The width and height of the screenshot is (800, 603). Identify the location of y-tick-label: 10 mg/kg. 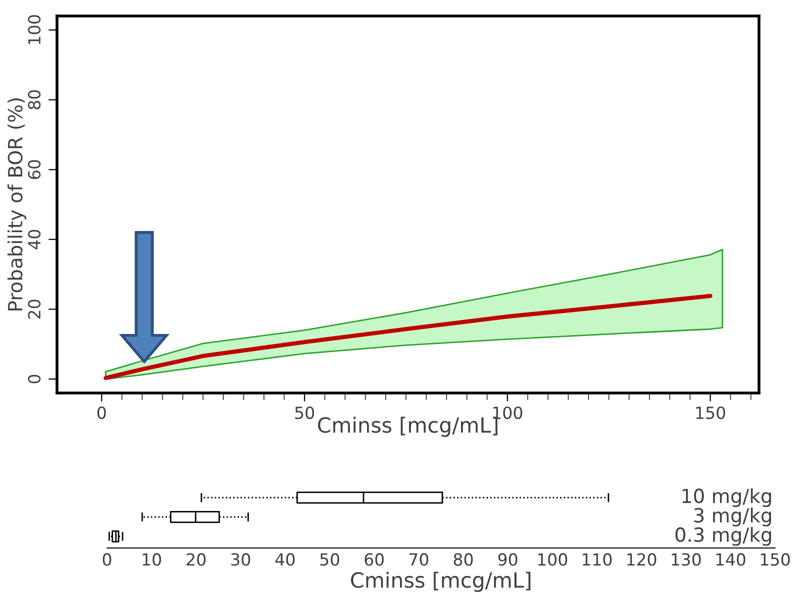
(727, 498).